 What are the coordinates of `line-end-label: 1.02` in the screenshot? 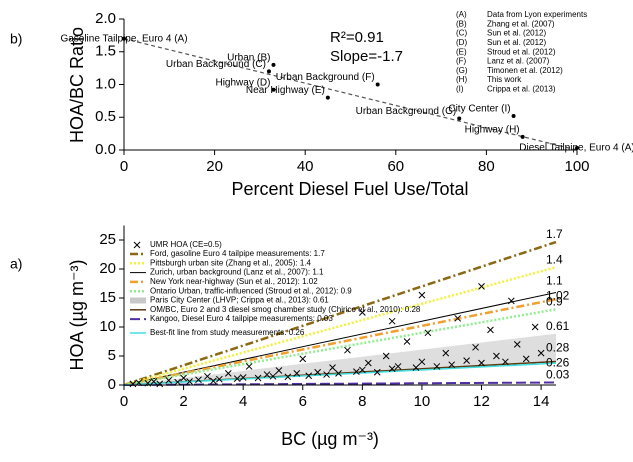 It's located at (558, 295).